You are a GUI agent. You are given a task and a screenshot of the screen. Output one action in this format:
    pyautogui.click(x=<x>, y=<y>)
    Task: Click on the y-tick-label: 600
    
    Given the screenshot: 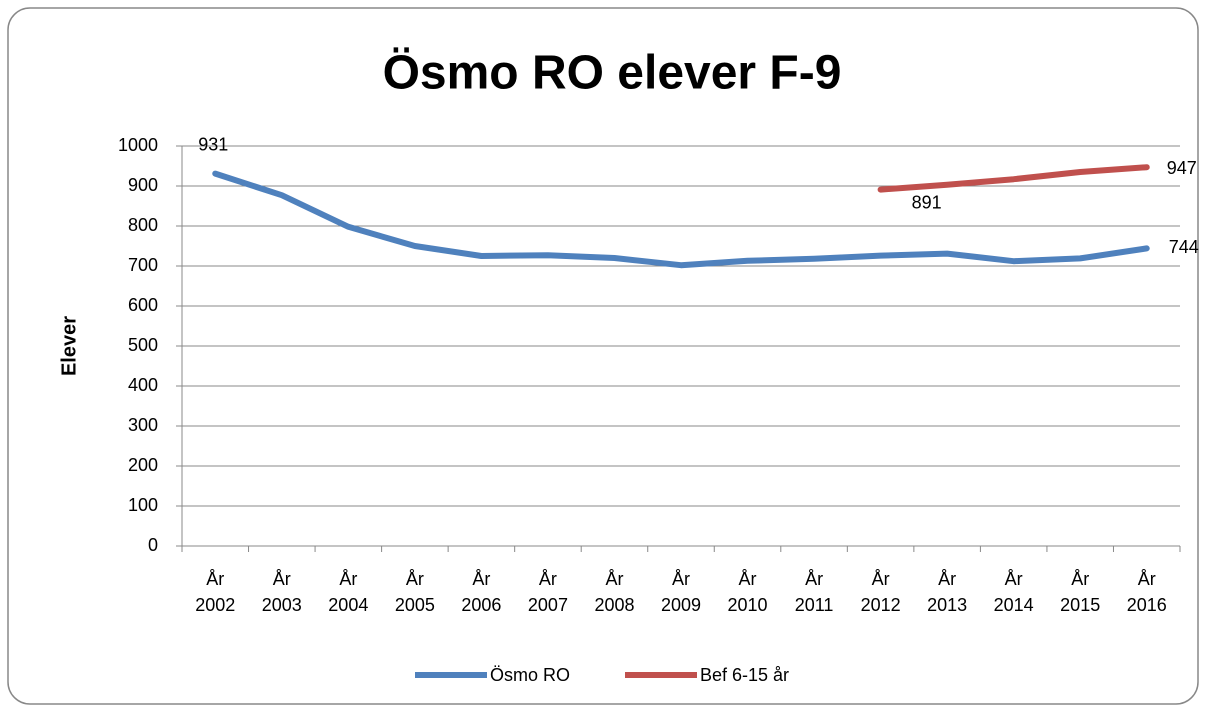 What is the action you would take?
    pyautogui.click(x=143, y=305)
    